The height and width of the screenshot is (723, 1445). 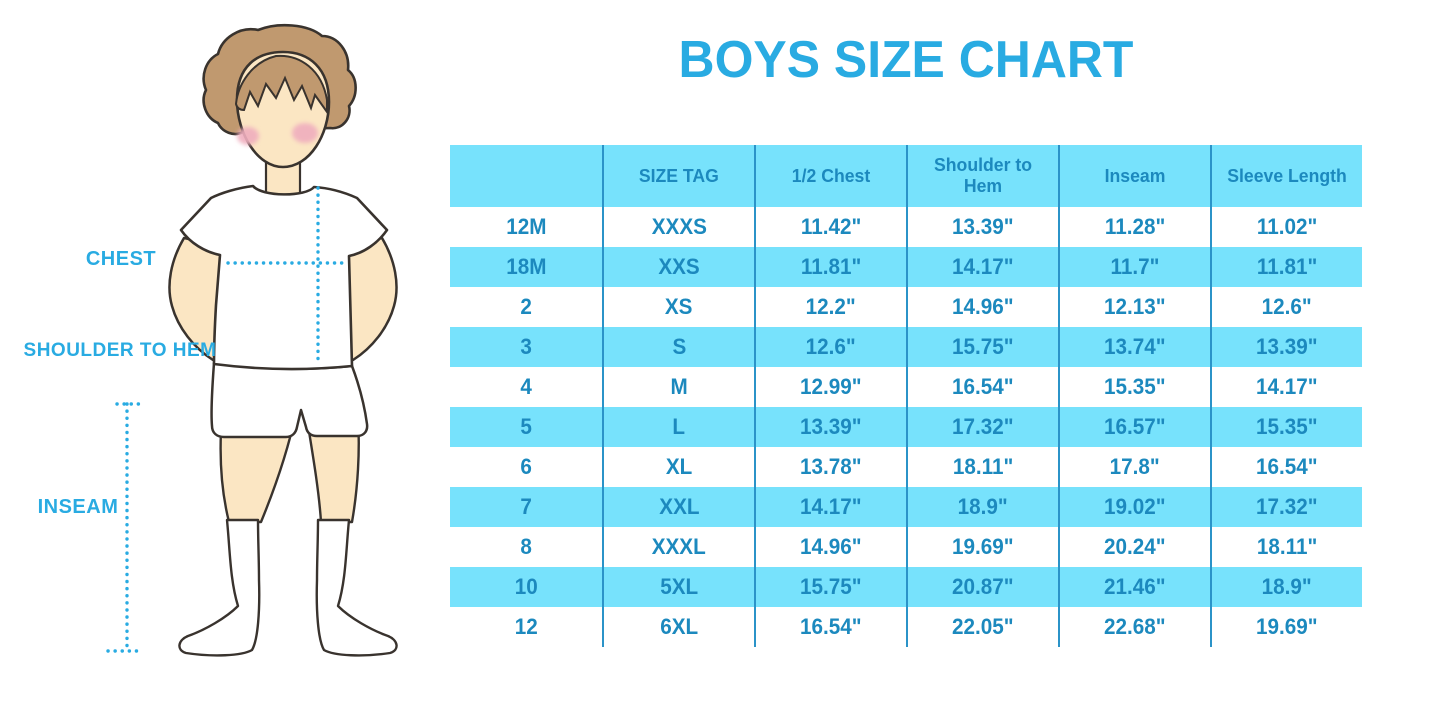 I want to click on size-label-cell: 8, so click(x=526, y=547).